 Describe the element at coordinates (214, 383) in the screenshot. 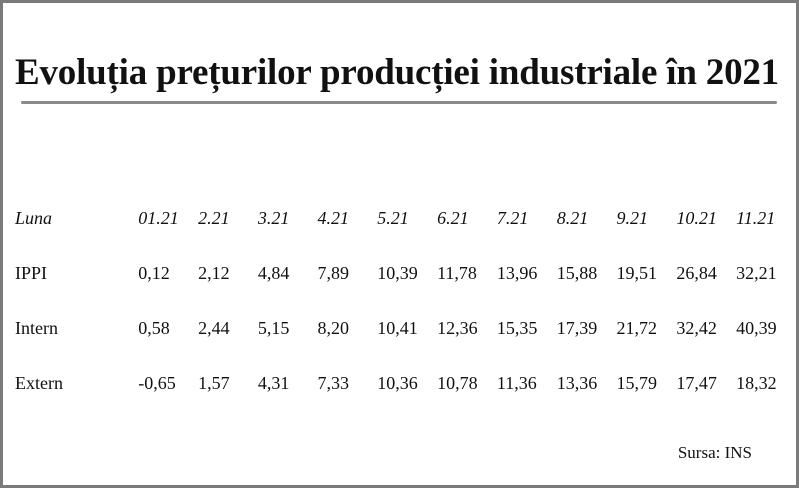

I see `value-cell: 1,57` at that location.